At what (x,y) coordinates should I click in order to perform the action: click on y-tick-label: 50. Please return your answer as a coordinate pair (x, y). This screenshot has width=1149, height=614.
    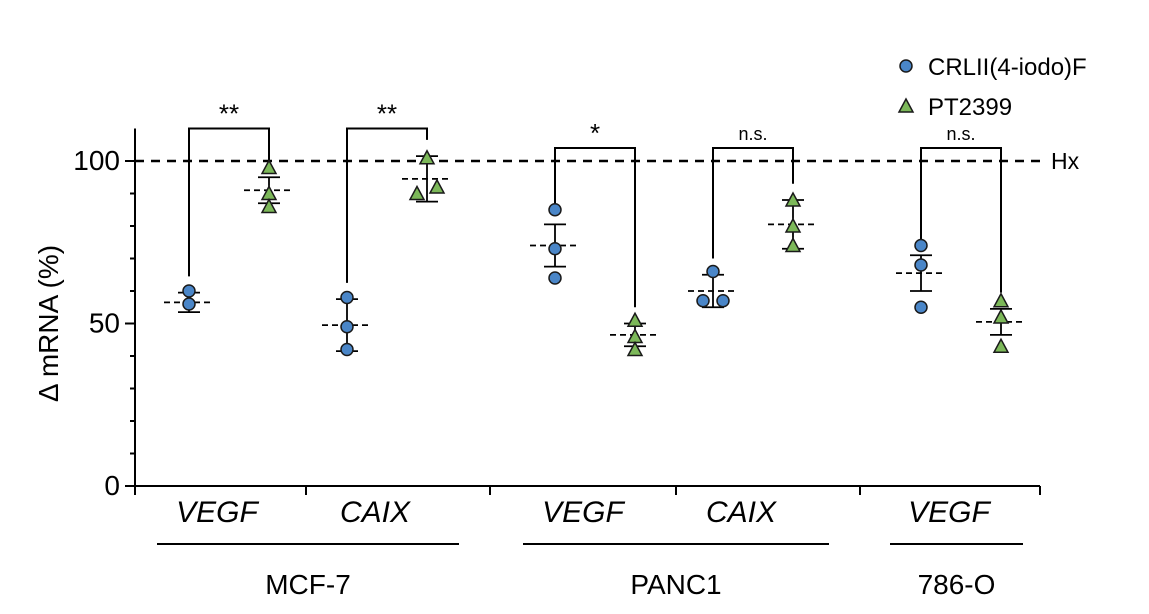
    Looking at the image, I should click on (104, 323).